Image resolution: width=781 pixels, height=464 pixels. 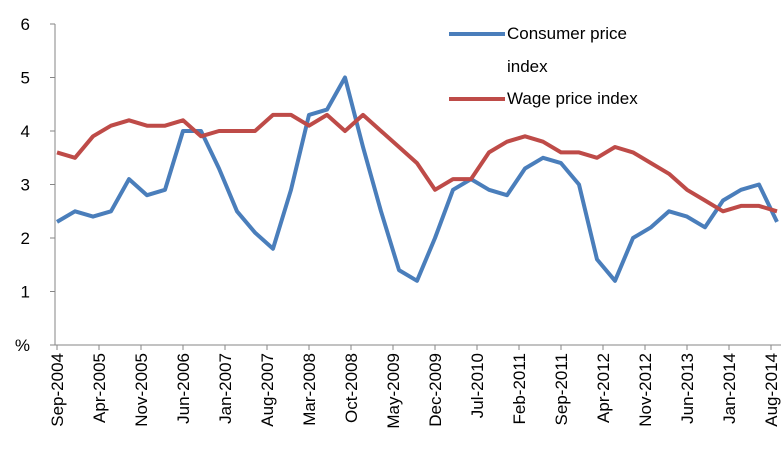 I want to click on x-tick-label: Mar-2008, so click(x=309, y=389).